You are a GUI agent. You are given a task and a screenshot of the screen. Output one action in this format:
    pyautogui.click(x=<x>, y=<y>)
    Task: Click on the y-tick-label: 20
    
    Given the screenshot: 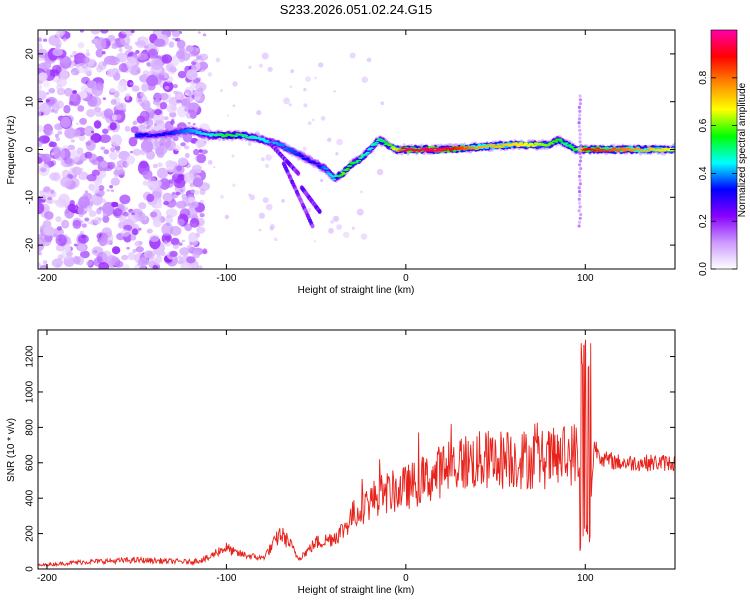 What is the action you would take?
    pyautogui.click(x=30, y=54)
    